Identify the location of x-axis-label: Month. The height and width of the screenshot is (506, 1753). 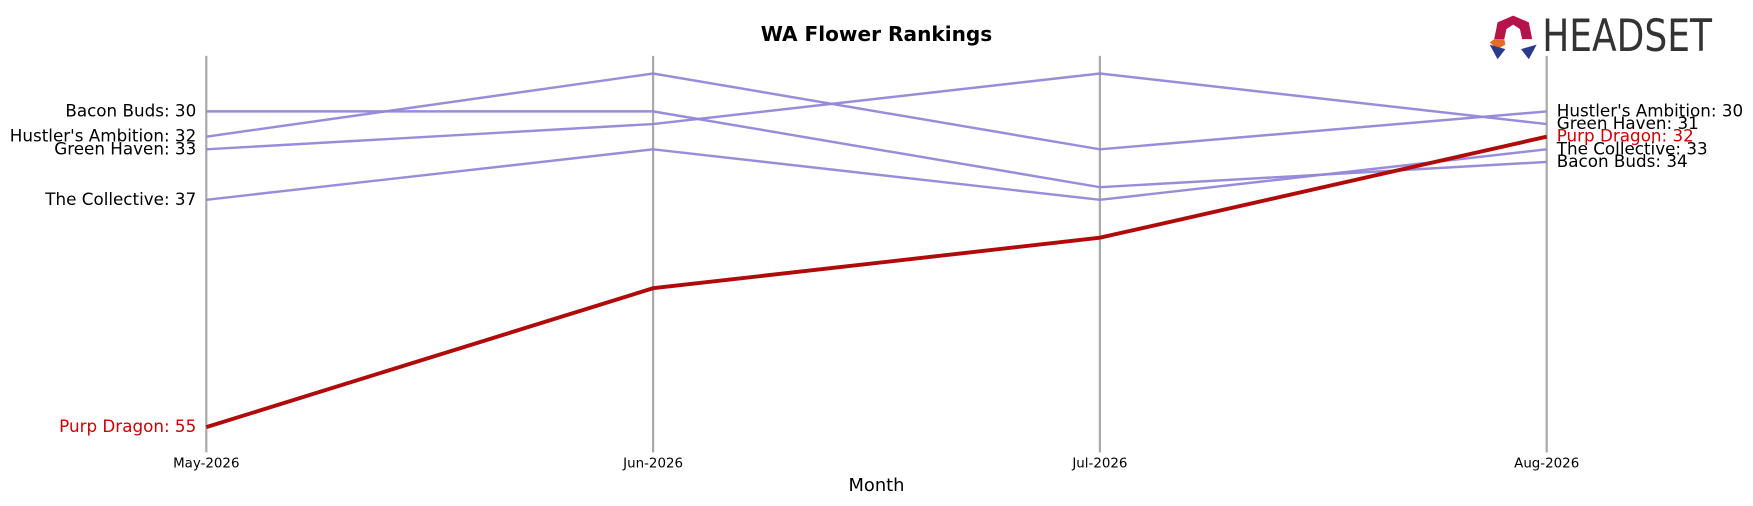
(877, 485).